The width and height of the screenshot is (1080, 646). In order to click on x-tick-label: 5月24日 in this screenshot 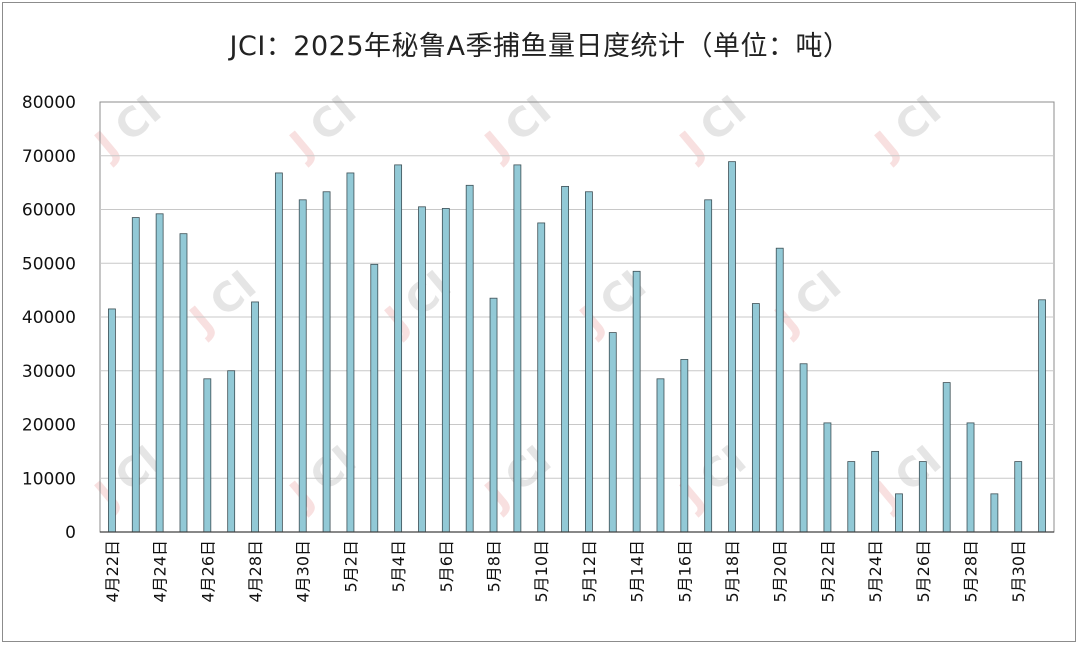, I will do `click(875, 571)`.